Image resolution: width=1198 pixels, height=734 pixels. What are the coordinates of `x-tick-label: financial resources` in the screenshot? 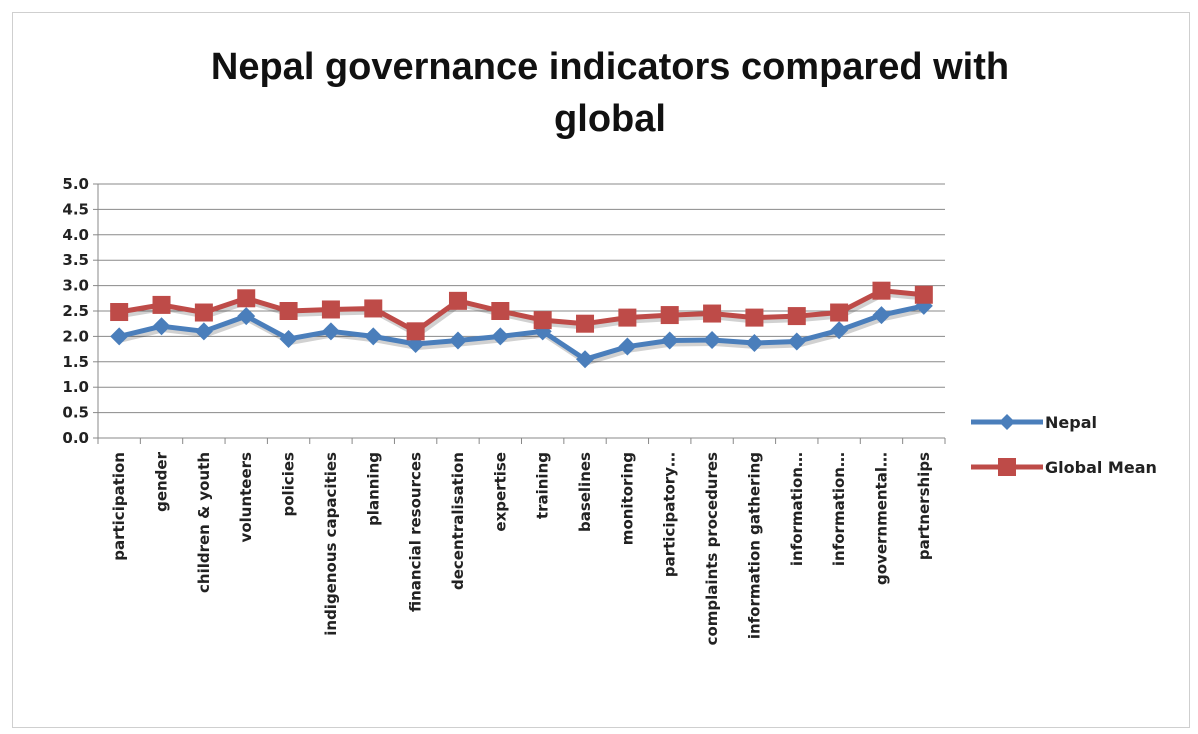 It's located at (416, 532).